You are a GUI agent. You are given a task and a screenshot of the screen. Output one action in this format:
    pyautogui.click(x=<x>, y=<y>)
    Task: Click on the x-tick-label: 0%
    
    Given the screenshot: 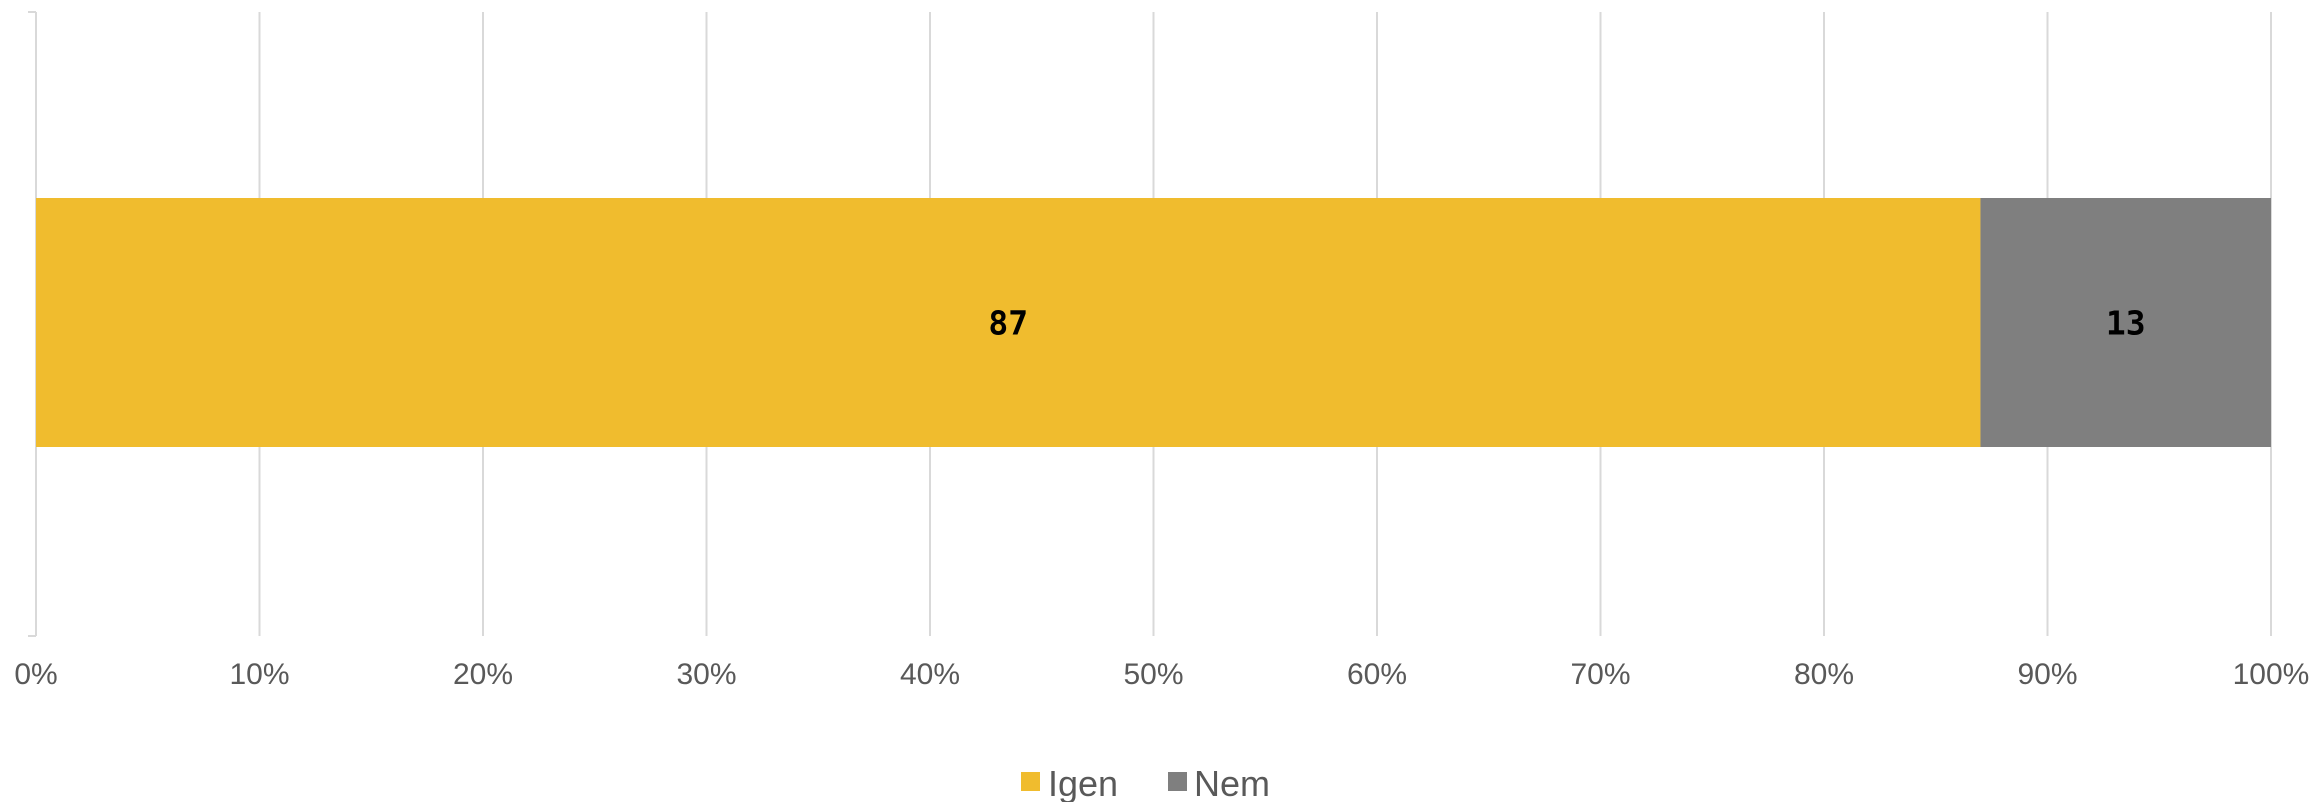 What is the action you would take?
    pyautogui.click(x=35, y=674)
    